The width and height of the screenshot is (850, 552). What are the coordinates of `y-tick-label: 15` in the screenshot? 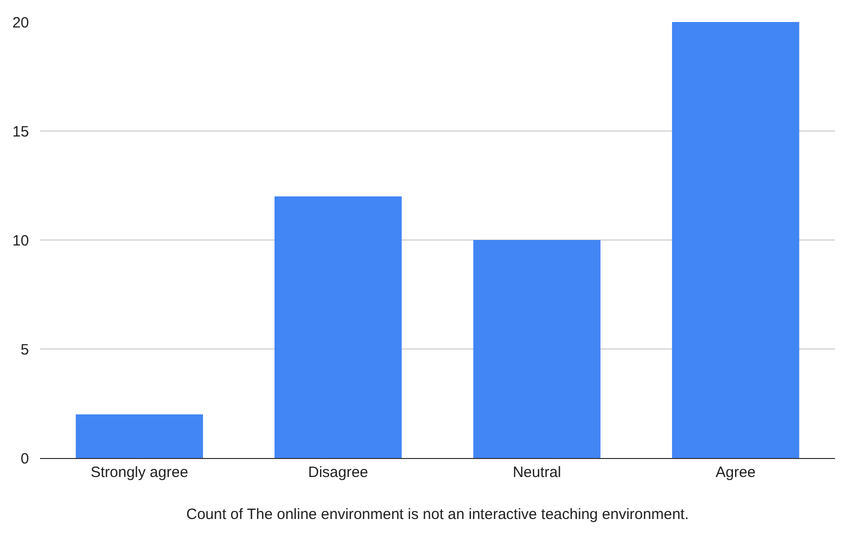 It's located at (20, 131).